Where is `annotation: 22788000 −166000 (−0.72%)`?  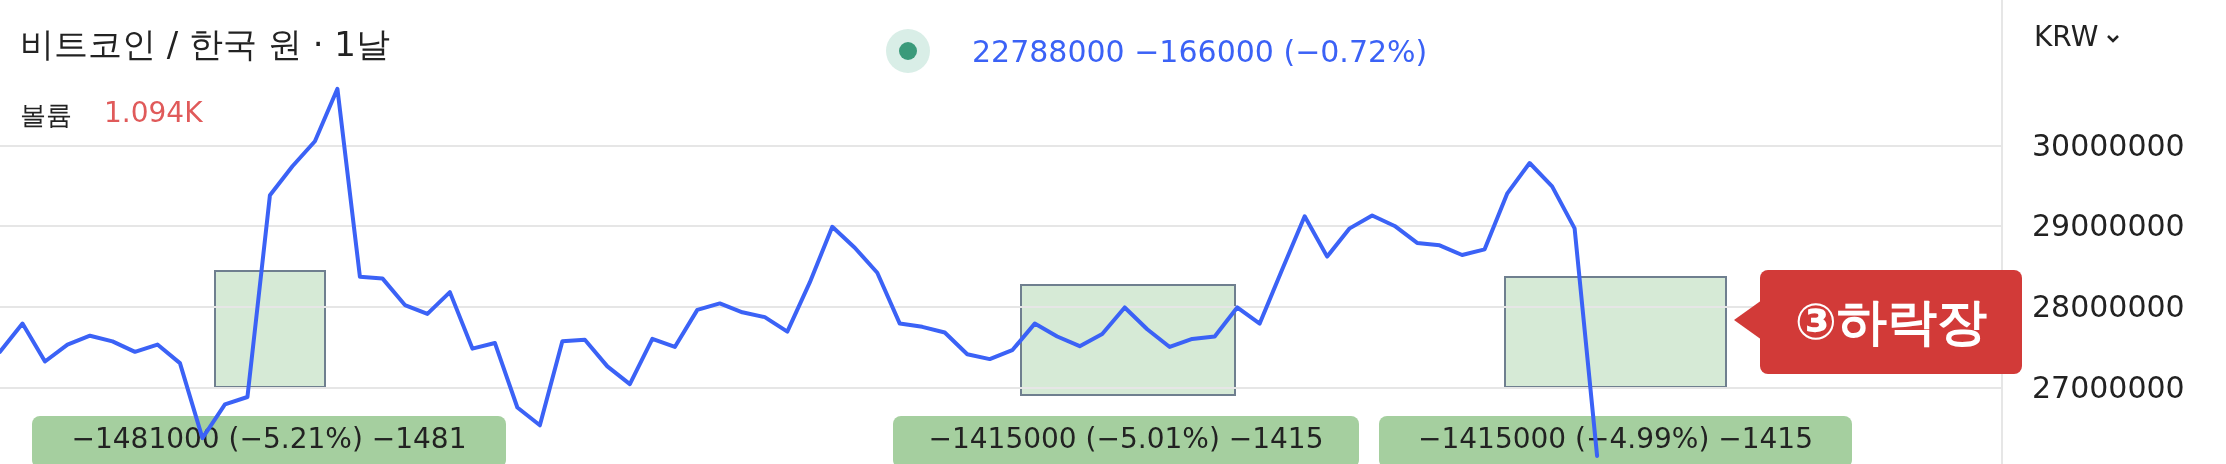
annotation: 22788000 −166000 (−0.72%) is located at coordinates (1200, 51).